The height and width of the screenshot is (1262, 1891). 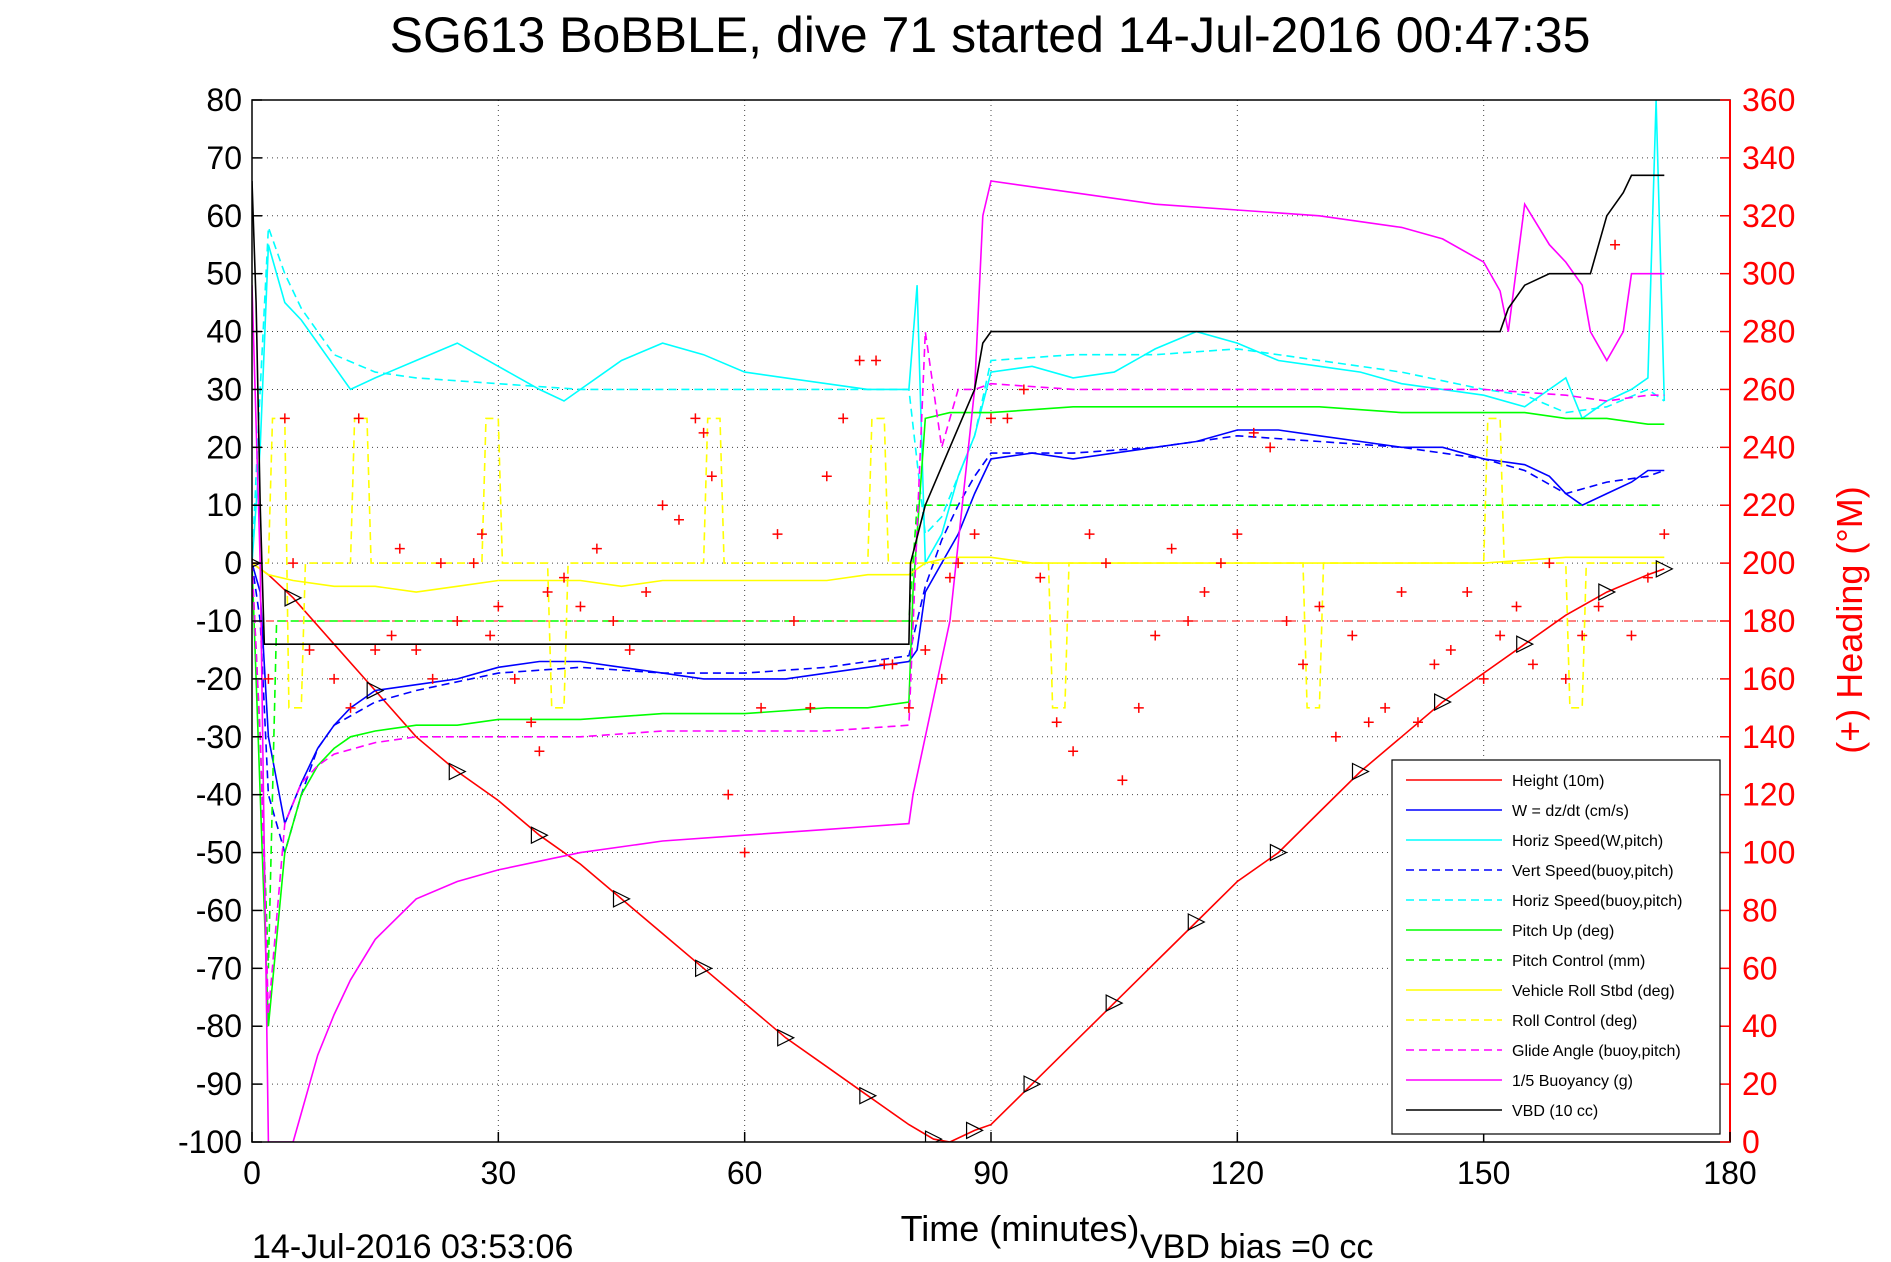 What do you see at coordinates (1000, 1161) in the screenshot?
I see `x-axis-ticks: 0 30 60 90 120 150 180` at bounding box center [1000, 1161].